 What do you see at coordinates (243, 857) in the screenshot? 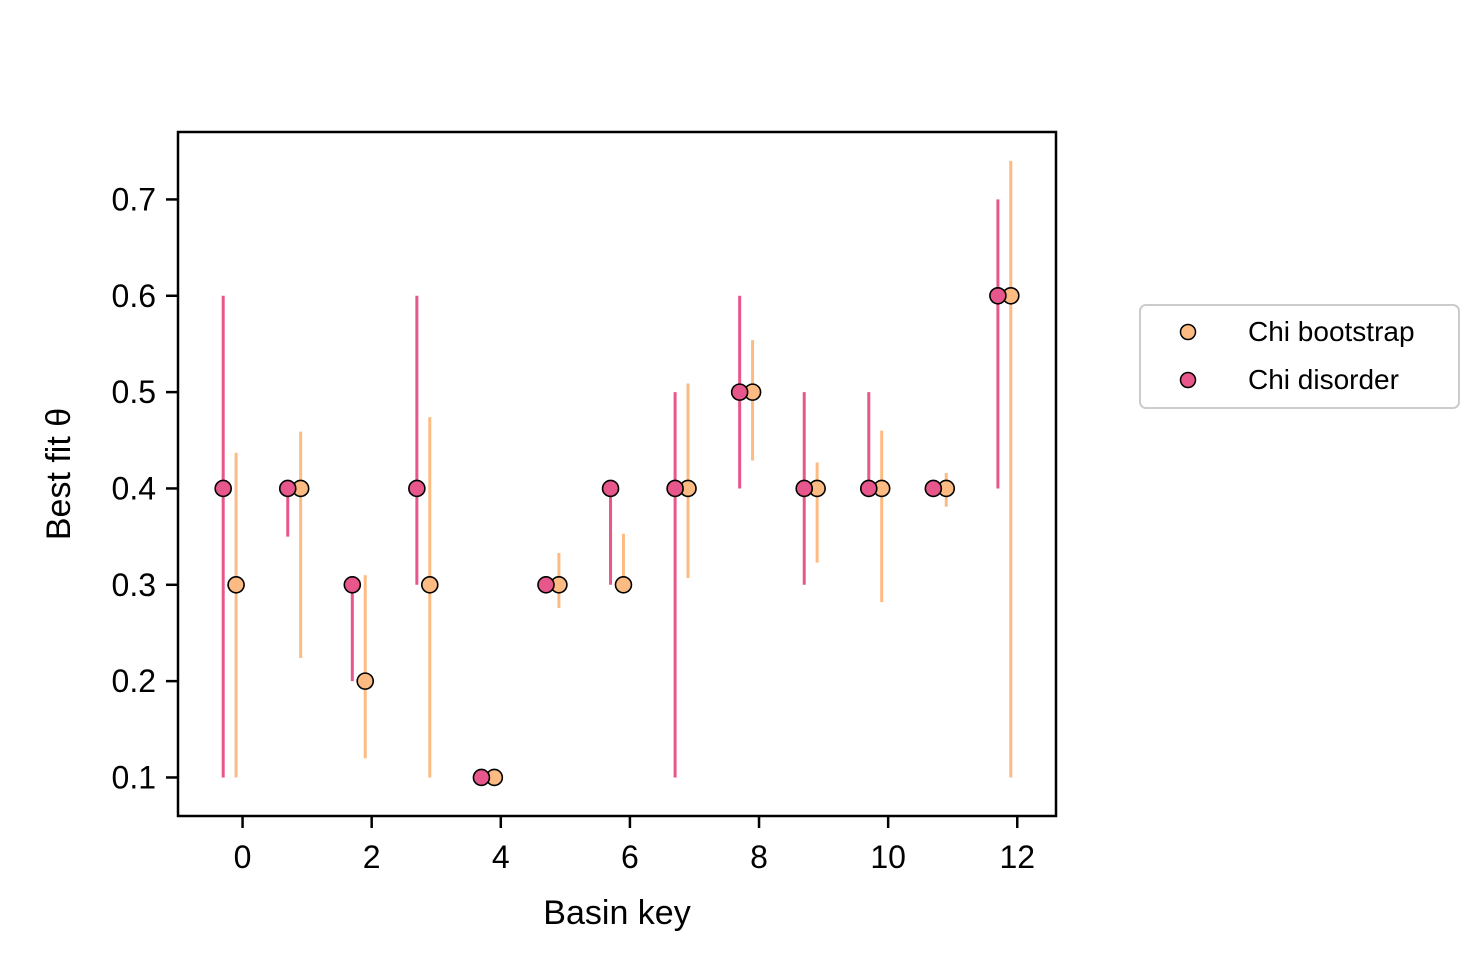
I see `x-tick-label: 0` at bounding box center [243, 857].